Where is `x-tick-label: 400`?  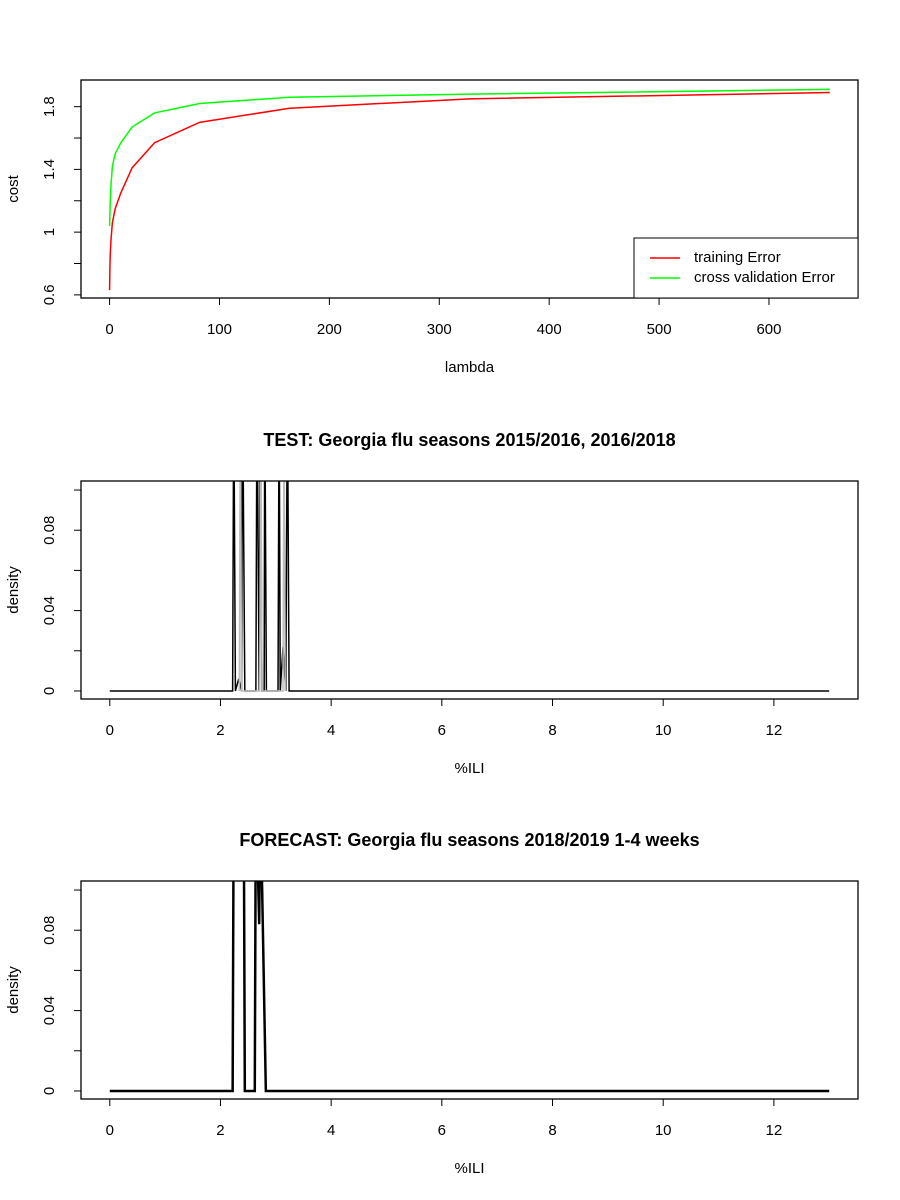 x-tick-label: 400 is located at coordinates (549, 329).